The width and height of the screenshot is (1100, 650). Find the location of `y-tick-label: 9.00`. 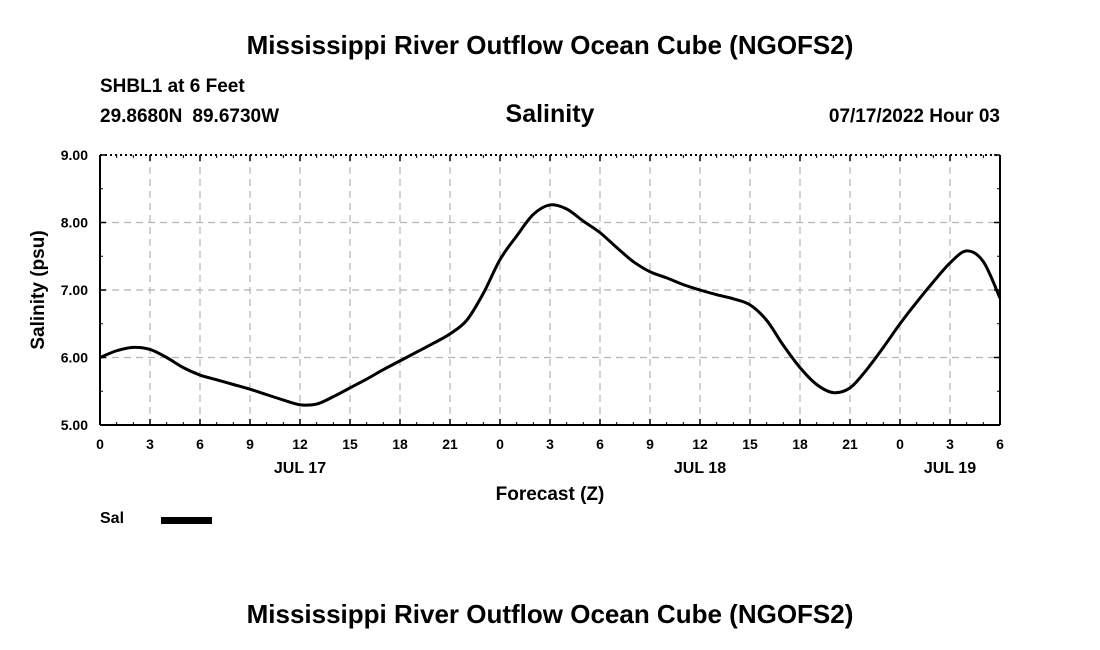

y-tick-label: 9.00 is located at coordinates (74, 155).